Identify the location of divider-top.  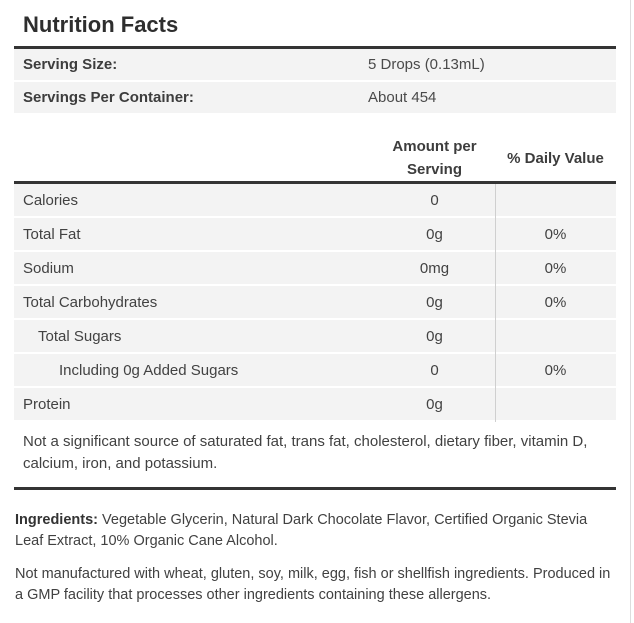
(315, 47).